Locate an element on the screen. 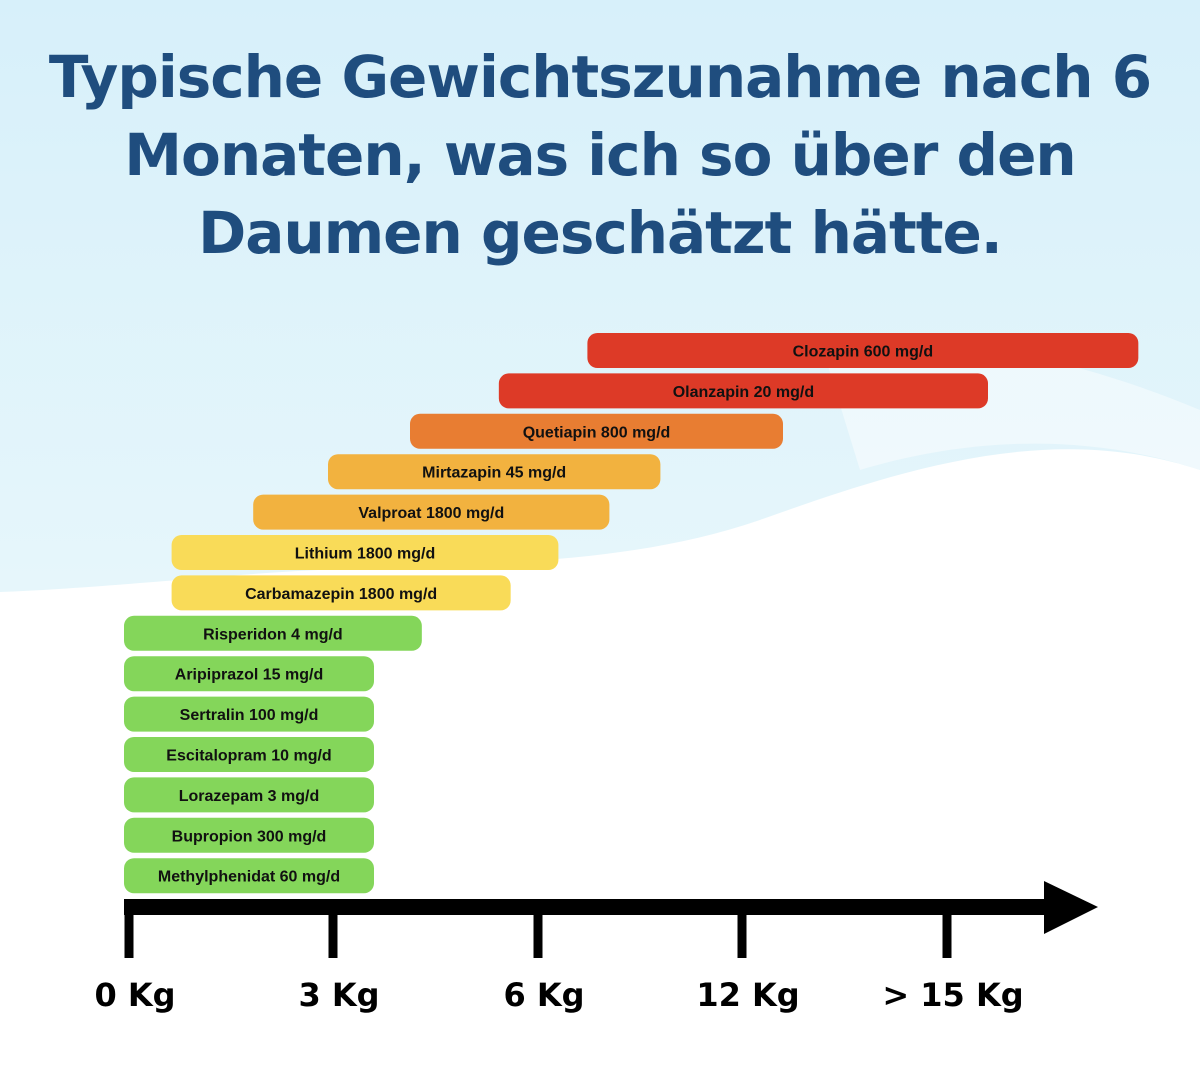  bar-group: Escitalopram 10 mg/d is located at coordinates (249, 754).